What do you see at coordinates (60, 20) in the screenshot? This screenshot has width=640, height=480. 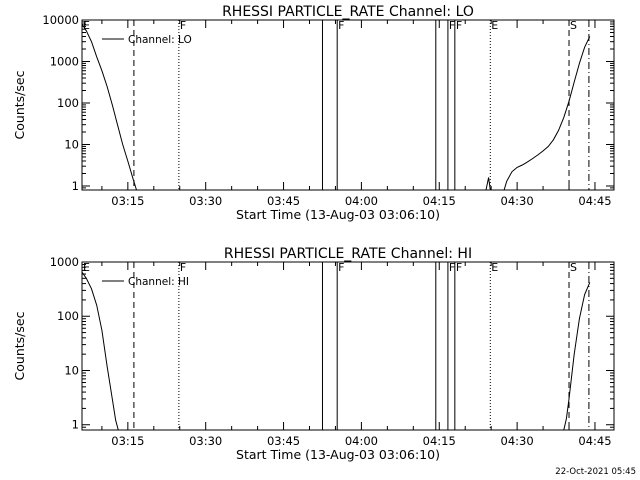 I see `y-tick-label: 10000` at bounding box center [60, 20].